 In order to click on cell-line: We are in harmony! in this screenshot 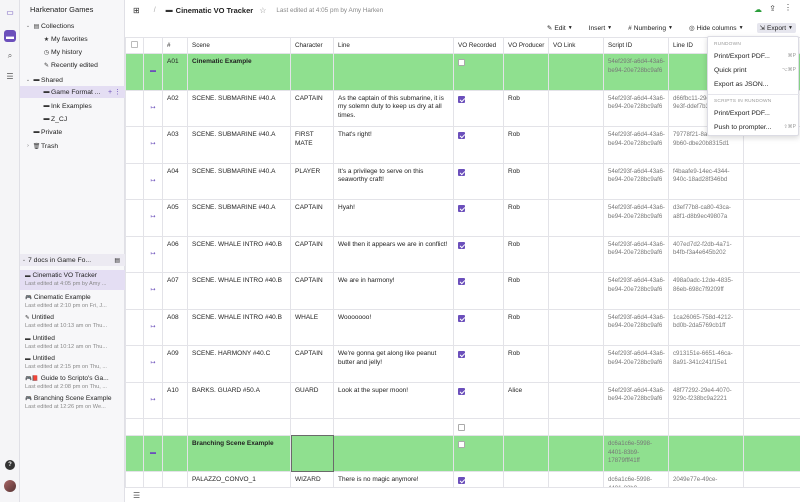, I will do `click(393, 291)`.